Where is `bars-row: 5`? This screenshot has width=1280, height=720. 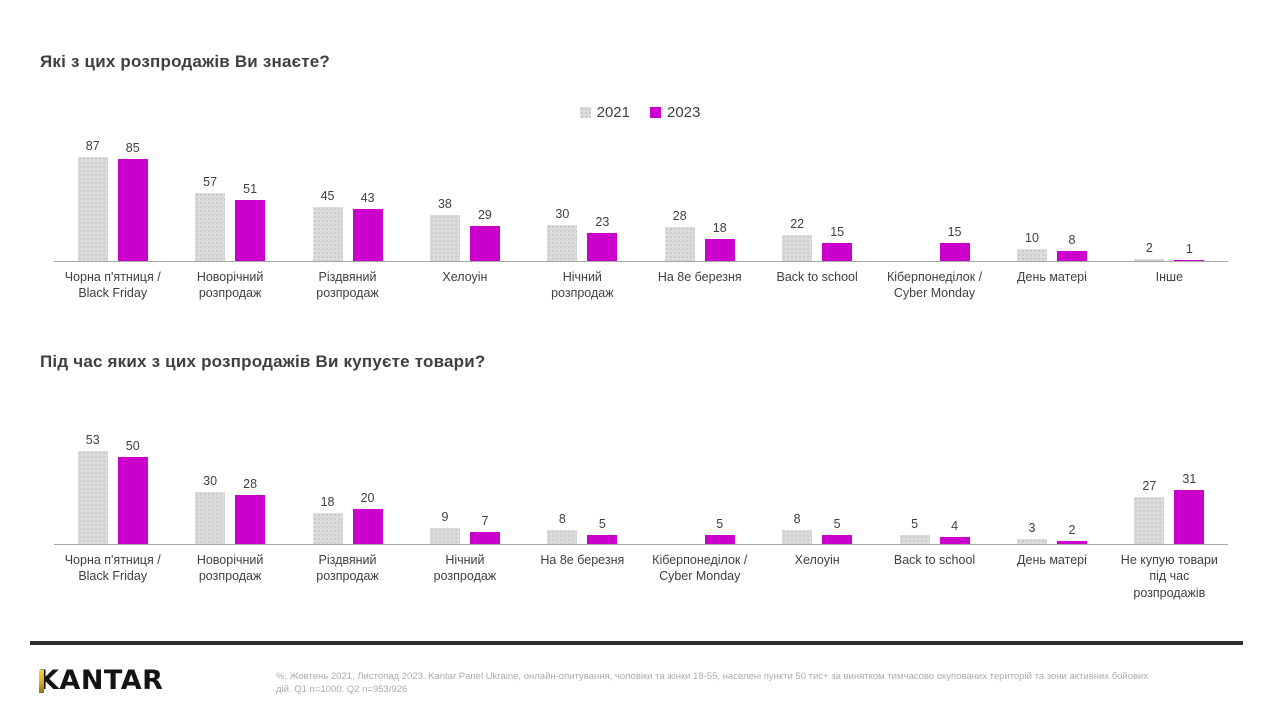 bars-row: 5 is located at coordinates (700, 479).